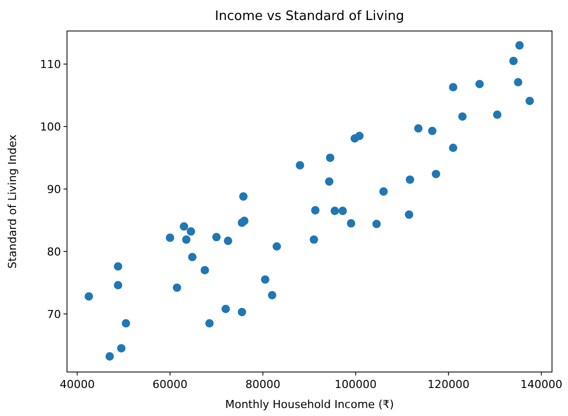 The image size is (568, 416). Describe the element at coordinates (54, 189) in the screenshot. I see `y-tick-label: 90` at that location.